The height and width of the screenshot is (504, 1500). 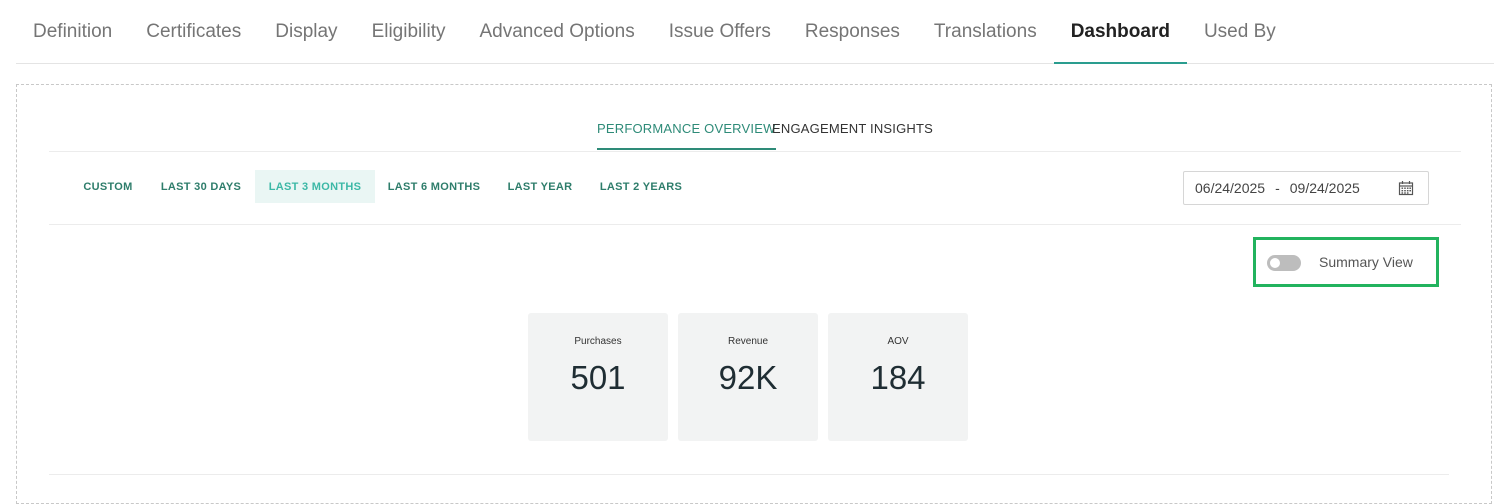 I want to click on metric-card-purchases: Purchases 501, so click(x=598, y=377).